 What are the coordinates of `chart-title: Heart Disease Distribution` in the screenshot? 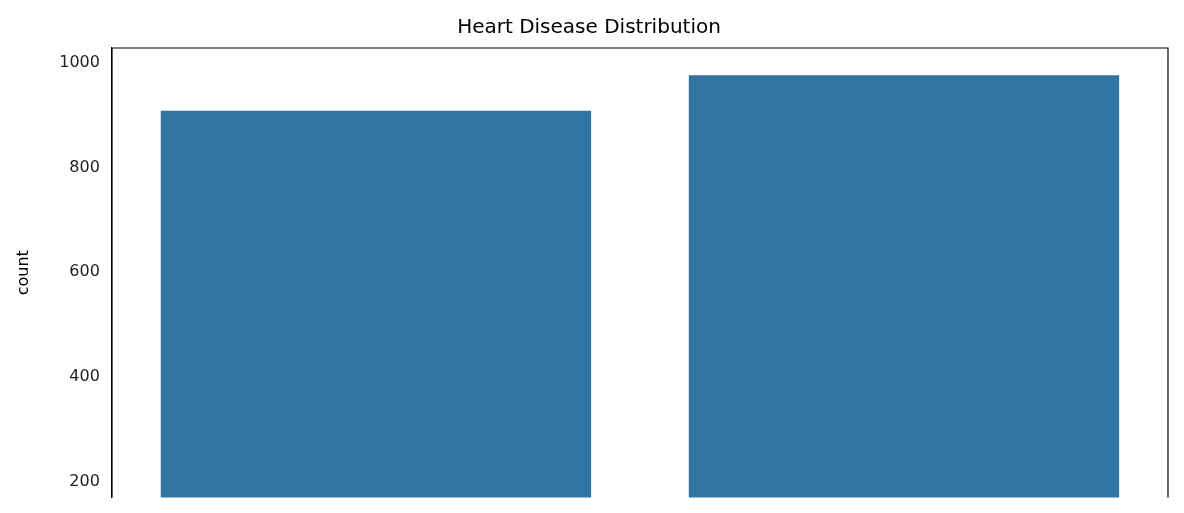 It's located at (589, 26).